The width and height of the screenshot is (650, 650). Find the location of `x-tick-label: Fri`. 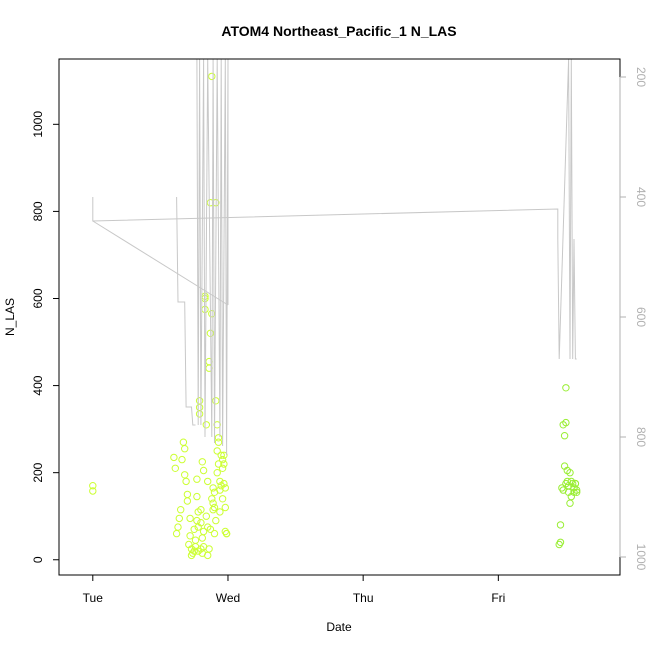

x-tick-label: Fri is located at coordinates (498, 598).